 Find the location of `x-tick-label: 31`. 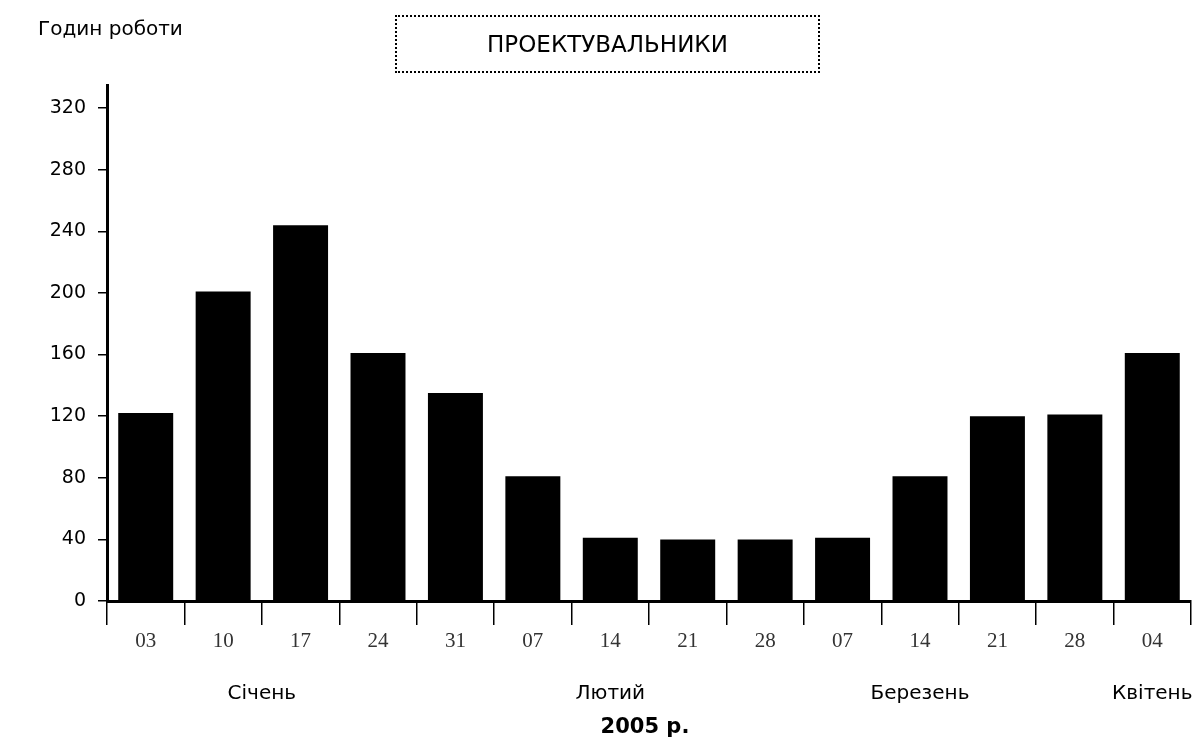

x-tick-label: 31 is located at coordinates (455, 640).